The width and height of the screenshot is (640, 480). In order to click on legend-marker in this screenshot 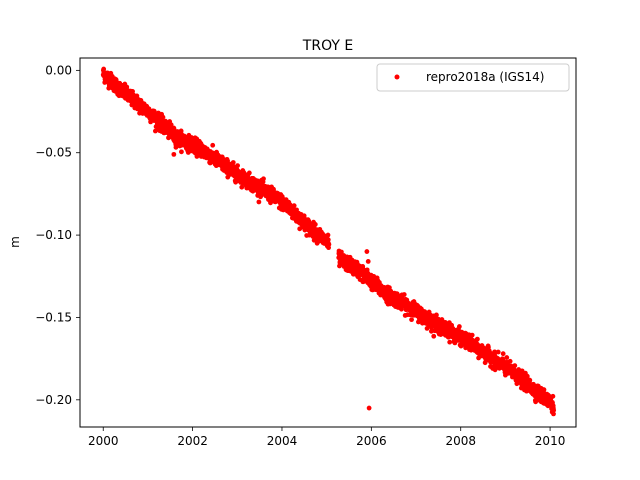, I will do `click(397, 77)`.